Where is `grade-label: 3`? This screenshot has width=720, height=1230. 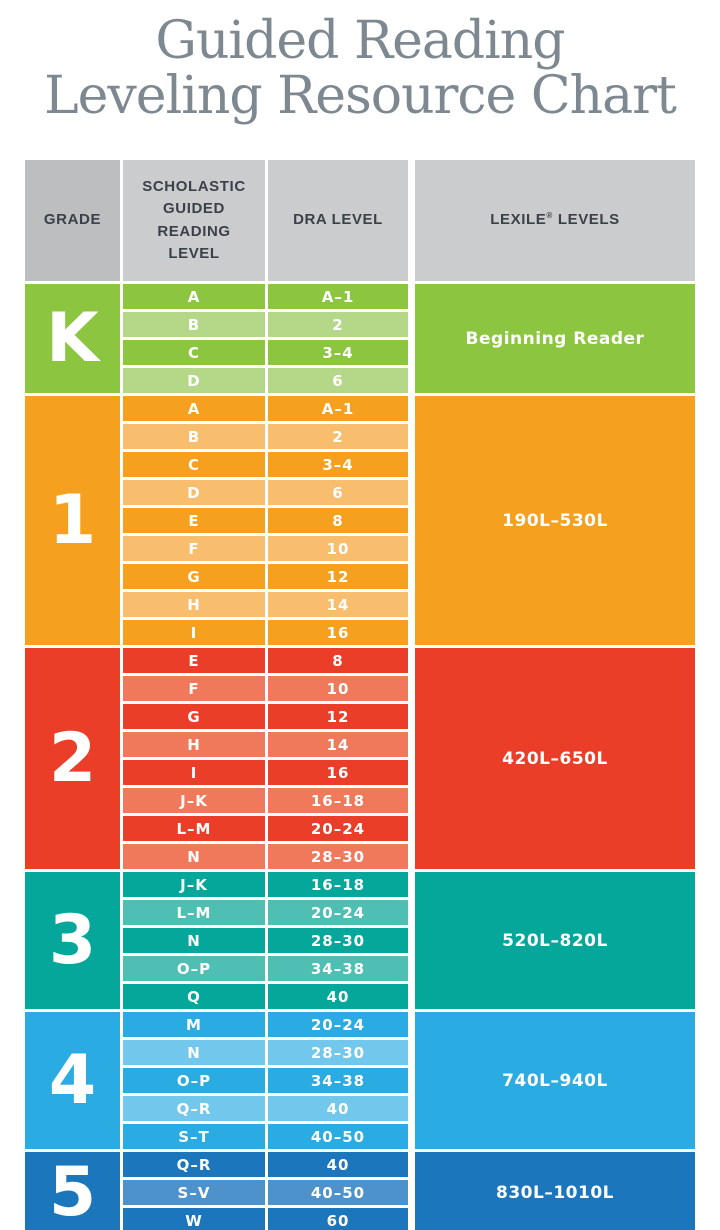 grade-label: 3 is located at coordinates (72, 940).